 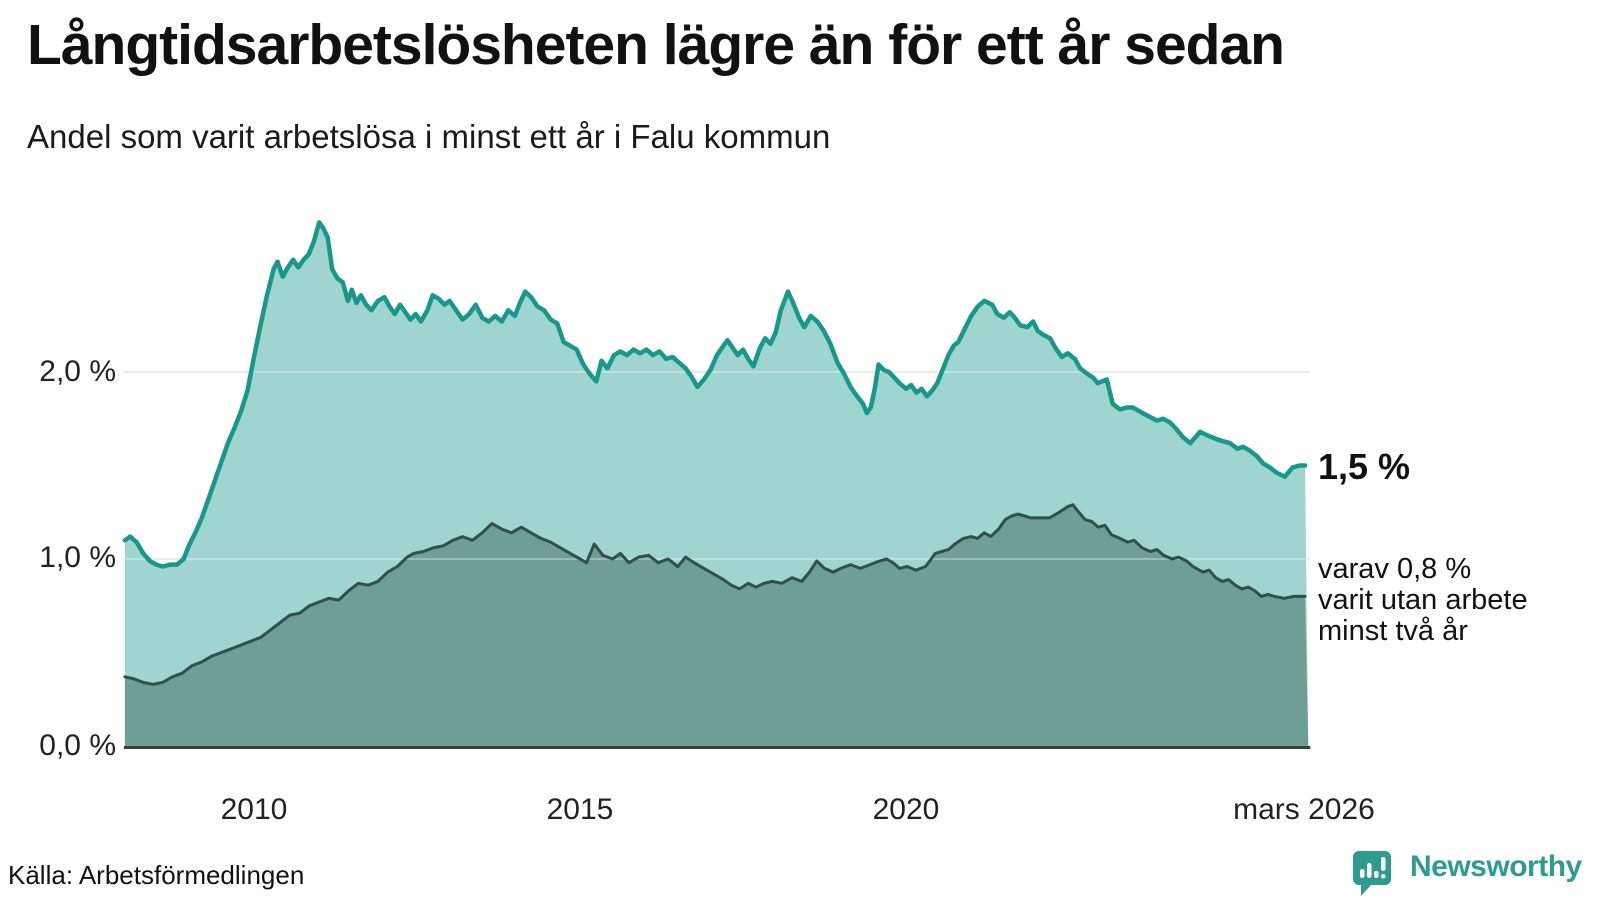 I want to click on newsworthy-wordmark: Newsworthy, so click(x=1496, y=866).